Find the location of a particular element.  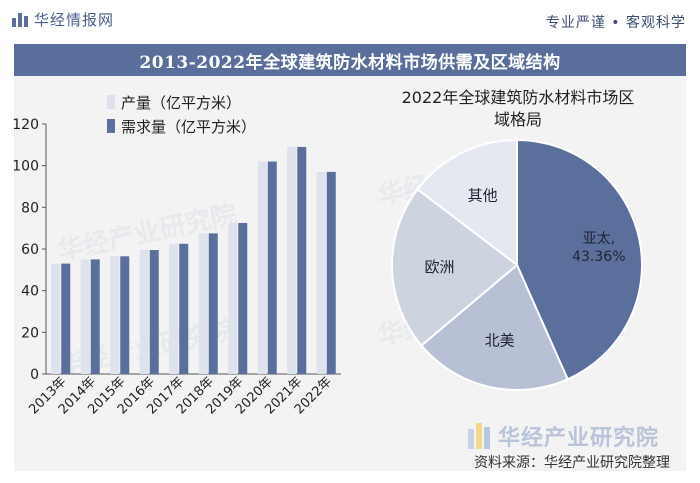

y-tick-label: 120 is located at coordinates (25, 125).